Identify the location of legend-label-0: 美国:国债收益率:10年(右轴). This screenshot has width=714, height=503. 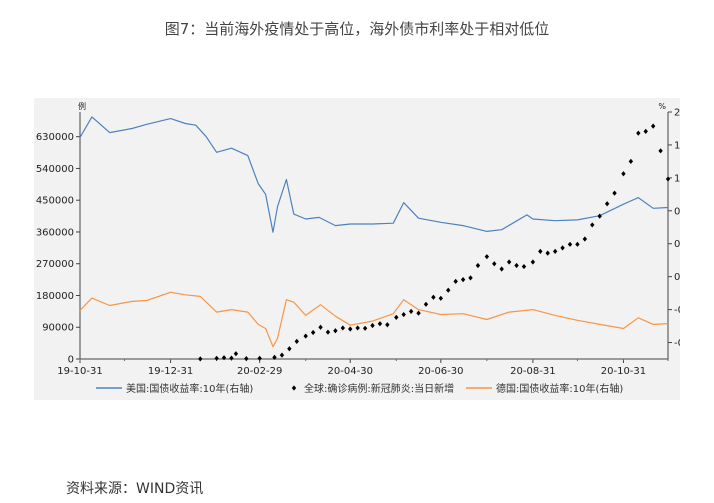
(189, 388).